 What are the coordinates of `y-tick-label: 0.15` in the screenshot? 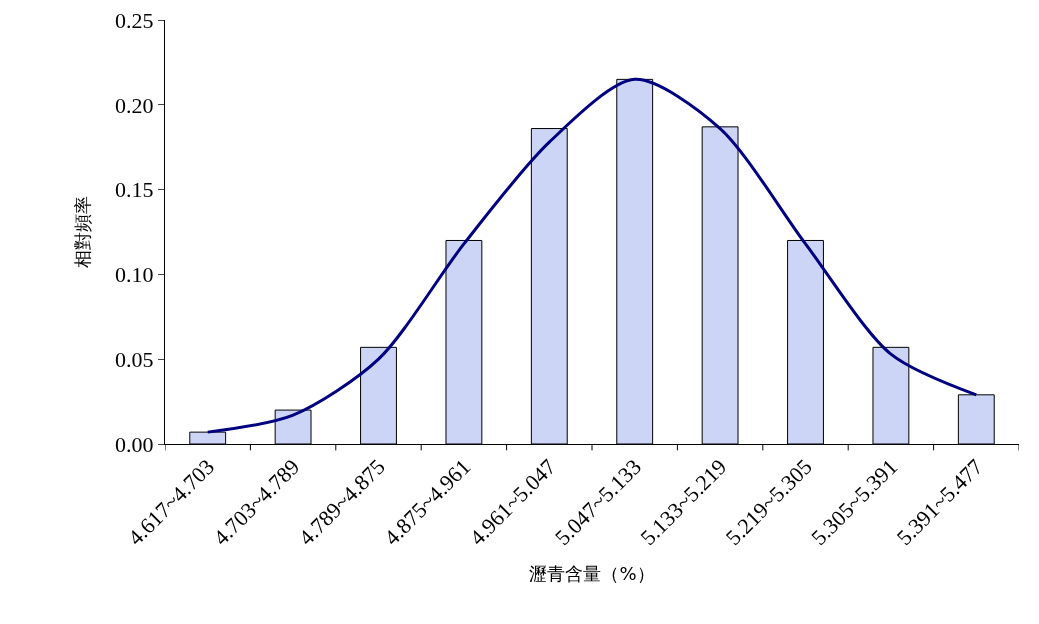 It's located at (134, 190).